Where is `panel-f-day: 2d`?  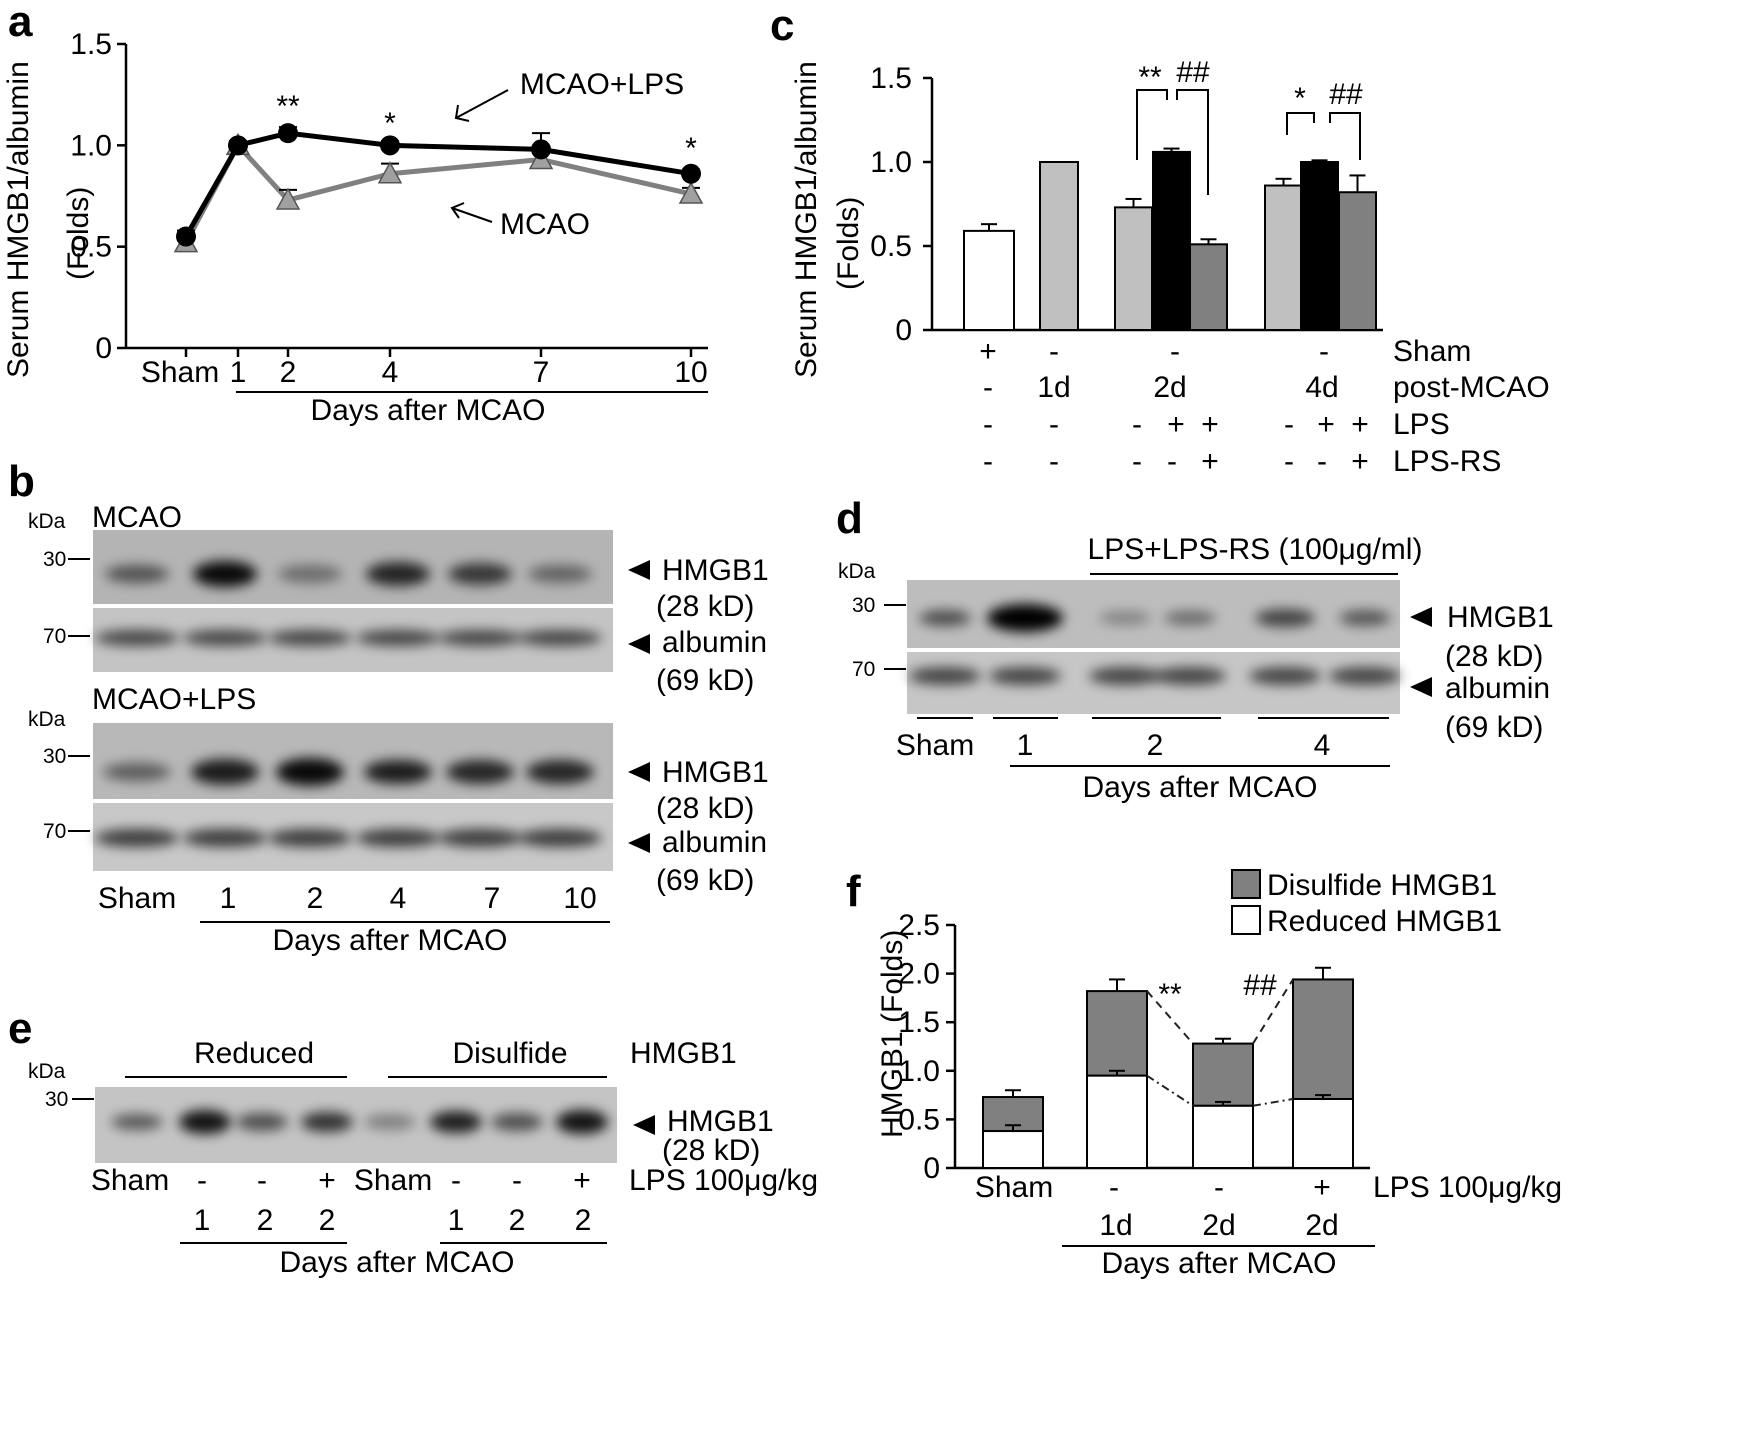
panel-f-day: 2d is located at coordinates (1321, 1225).